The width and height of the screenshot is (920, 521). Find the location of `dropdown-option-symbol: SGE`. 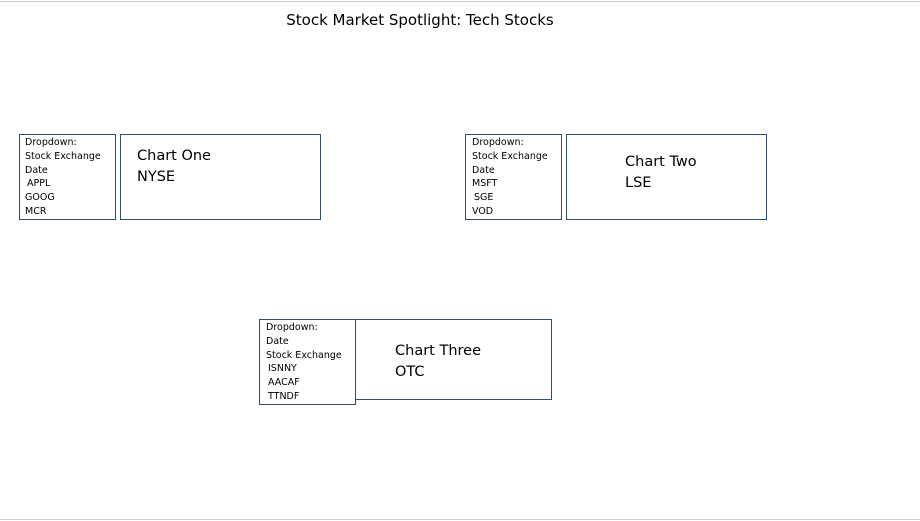

dropdown-option-symbol: SGE is located at coordinates (484, 198).